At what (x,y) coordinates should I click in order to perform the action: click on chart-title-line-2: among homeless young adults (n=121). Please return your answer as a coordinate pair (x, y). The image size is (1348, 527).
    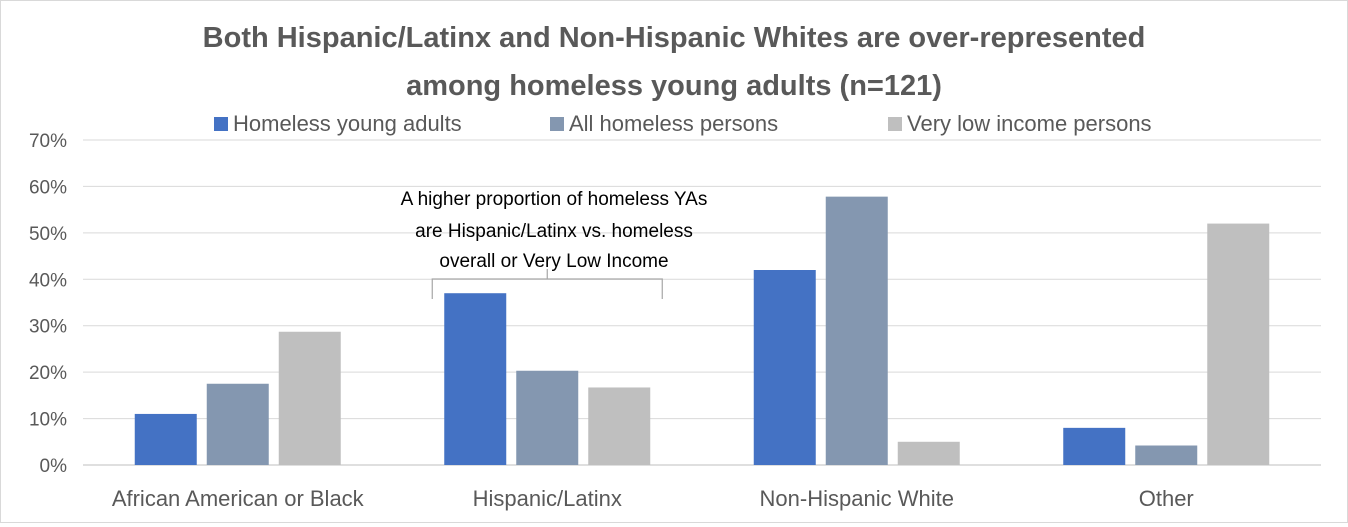
    Looking at the image, I should click on (674, 86).